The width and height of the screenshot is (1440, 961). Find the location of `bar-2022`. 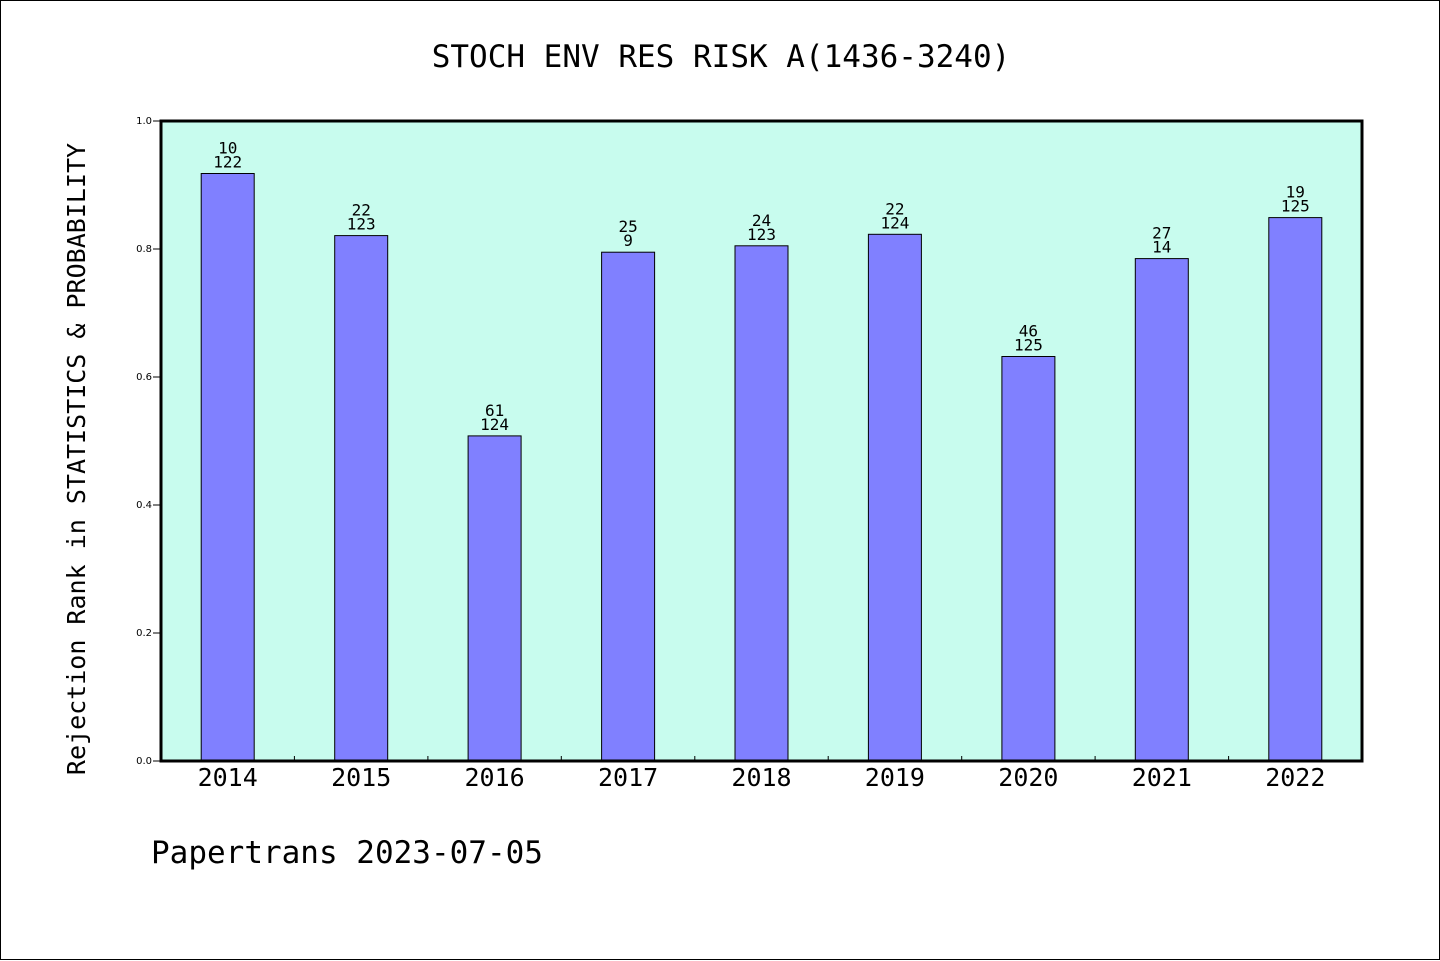

bar-2022 is located at coordinates (1295, 489).